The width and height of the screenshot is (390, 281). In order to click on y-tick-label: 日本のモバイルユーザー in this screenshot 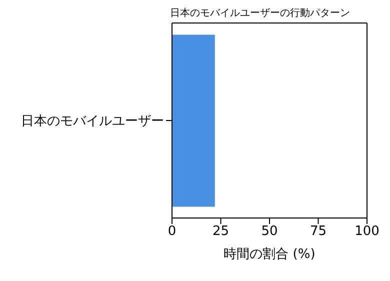, I will do `click(92, 122)`.